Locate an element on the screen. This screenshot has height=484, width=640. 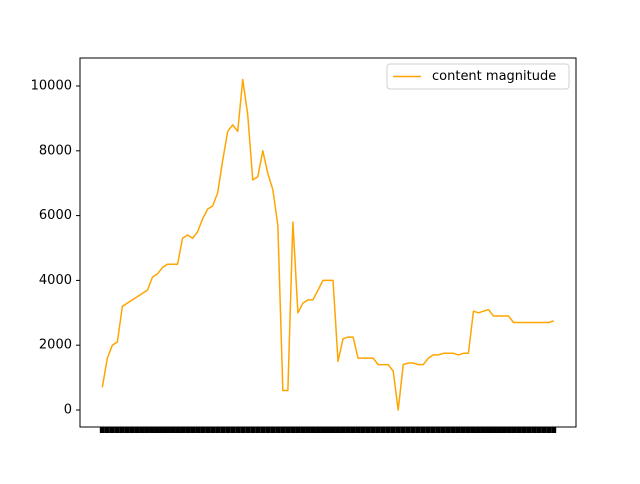
y-tick-label: 4000 is located at coordinates (55, 280).